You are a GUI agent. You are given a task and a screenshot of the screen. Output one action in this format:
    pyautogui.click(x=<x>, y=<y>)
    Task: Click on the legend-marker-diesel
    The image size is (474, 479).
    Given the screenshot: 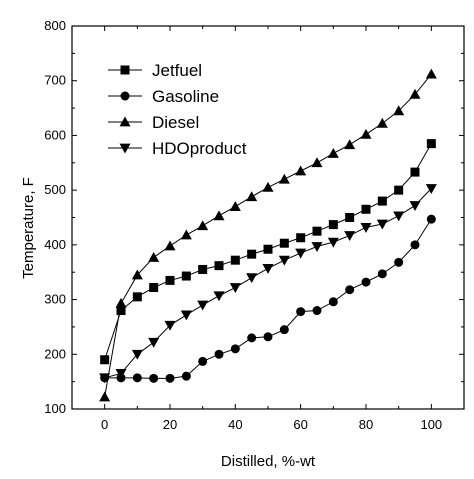 What is the action you would take?
    pyautogui.click(x=125, y=121)
    